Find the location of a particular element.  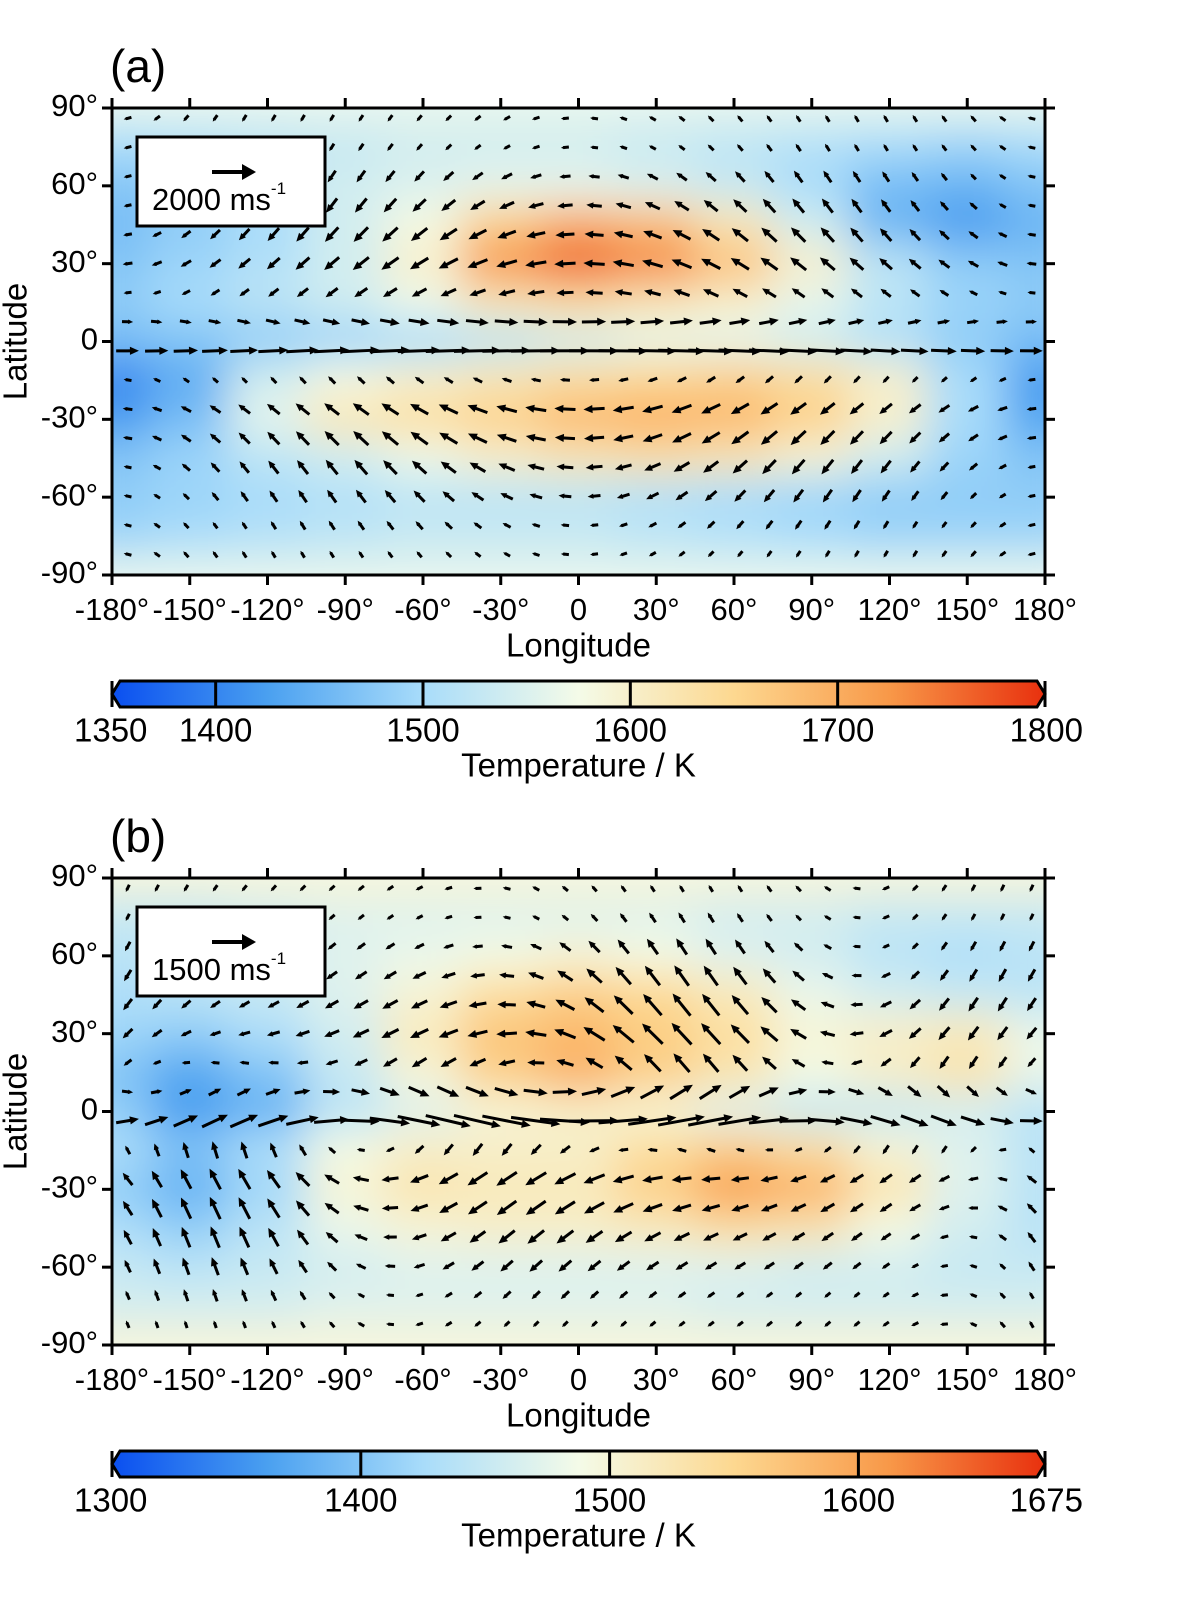

x-tick-label: -120° is located at coordinates (267, 1379).